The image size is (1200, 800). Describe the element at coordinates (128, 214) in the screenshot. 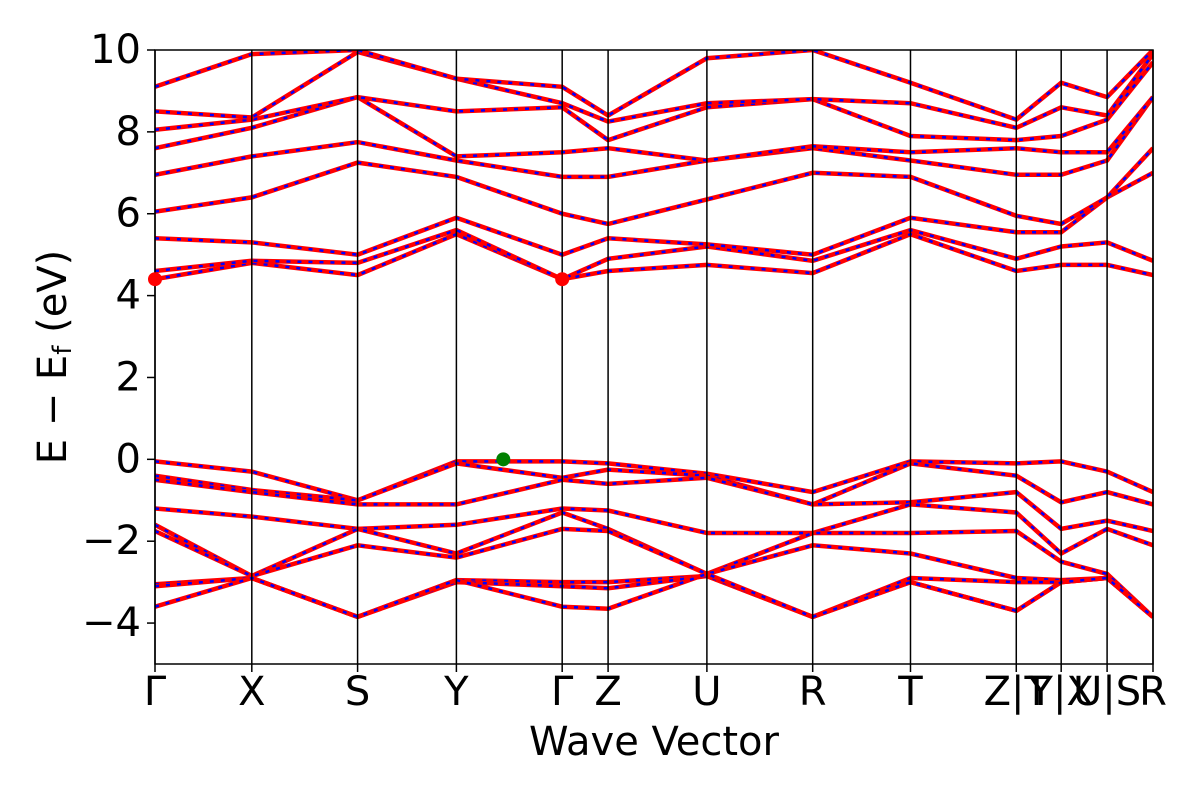

I see `y-tick-label: 6` at that location.